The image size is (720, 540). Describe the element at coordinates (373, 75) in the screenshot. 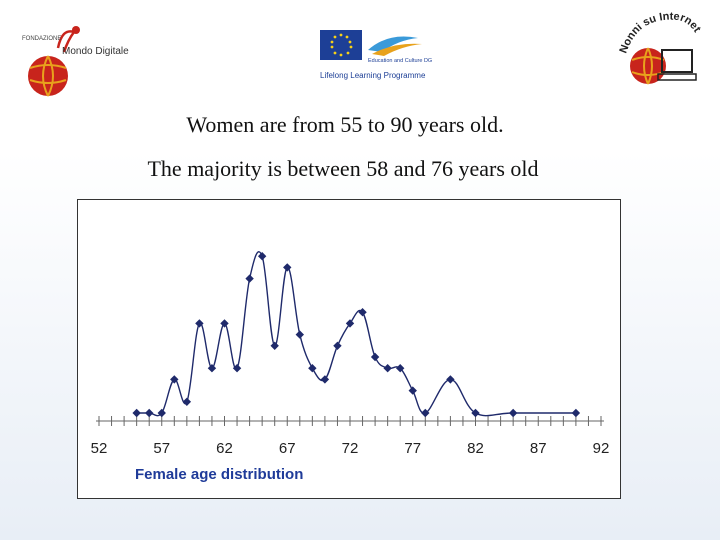

I see `logo-center-llp-text: Lifelong Learning Programme` at that location.